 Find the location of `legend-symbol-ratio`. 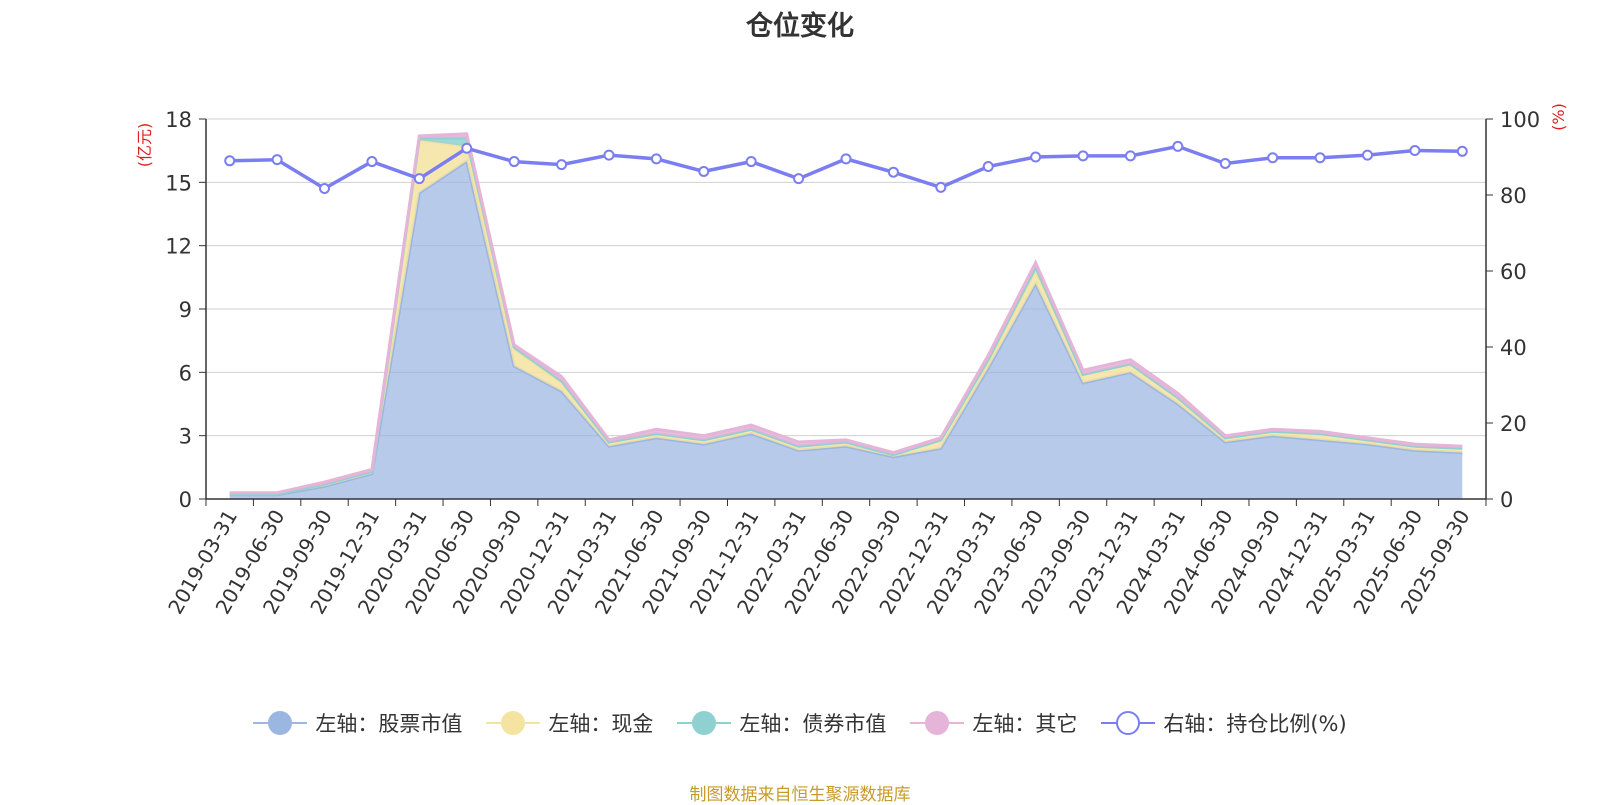

legend-symbol-ratio is located at coordinates (1128, 723).